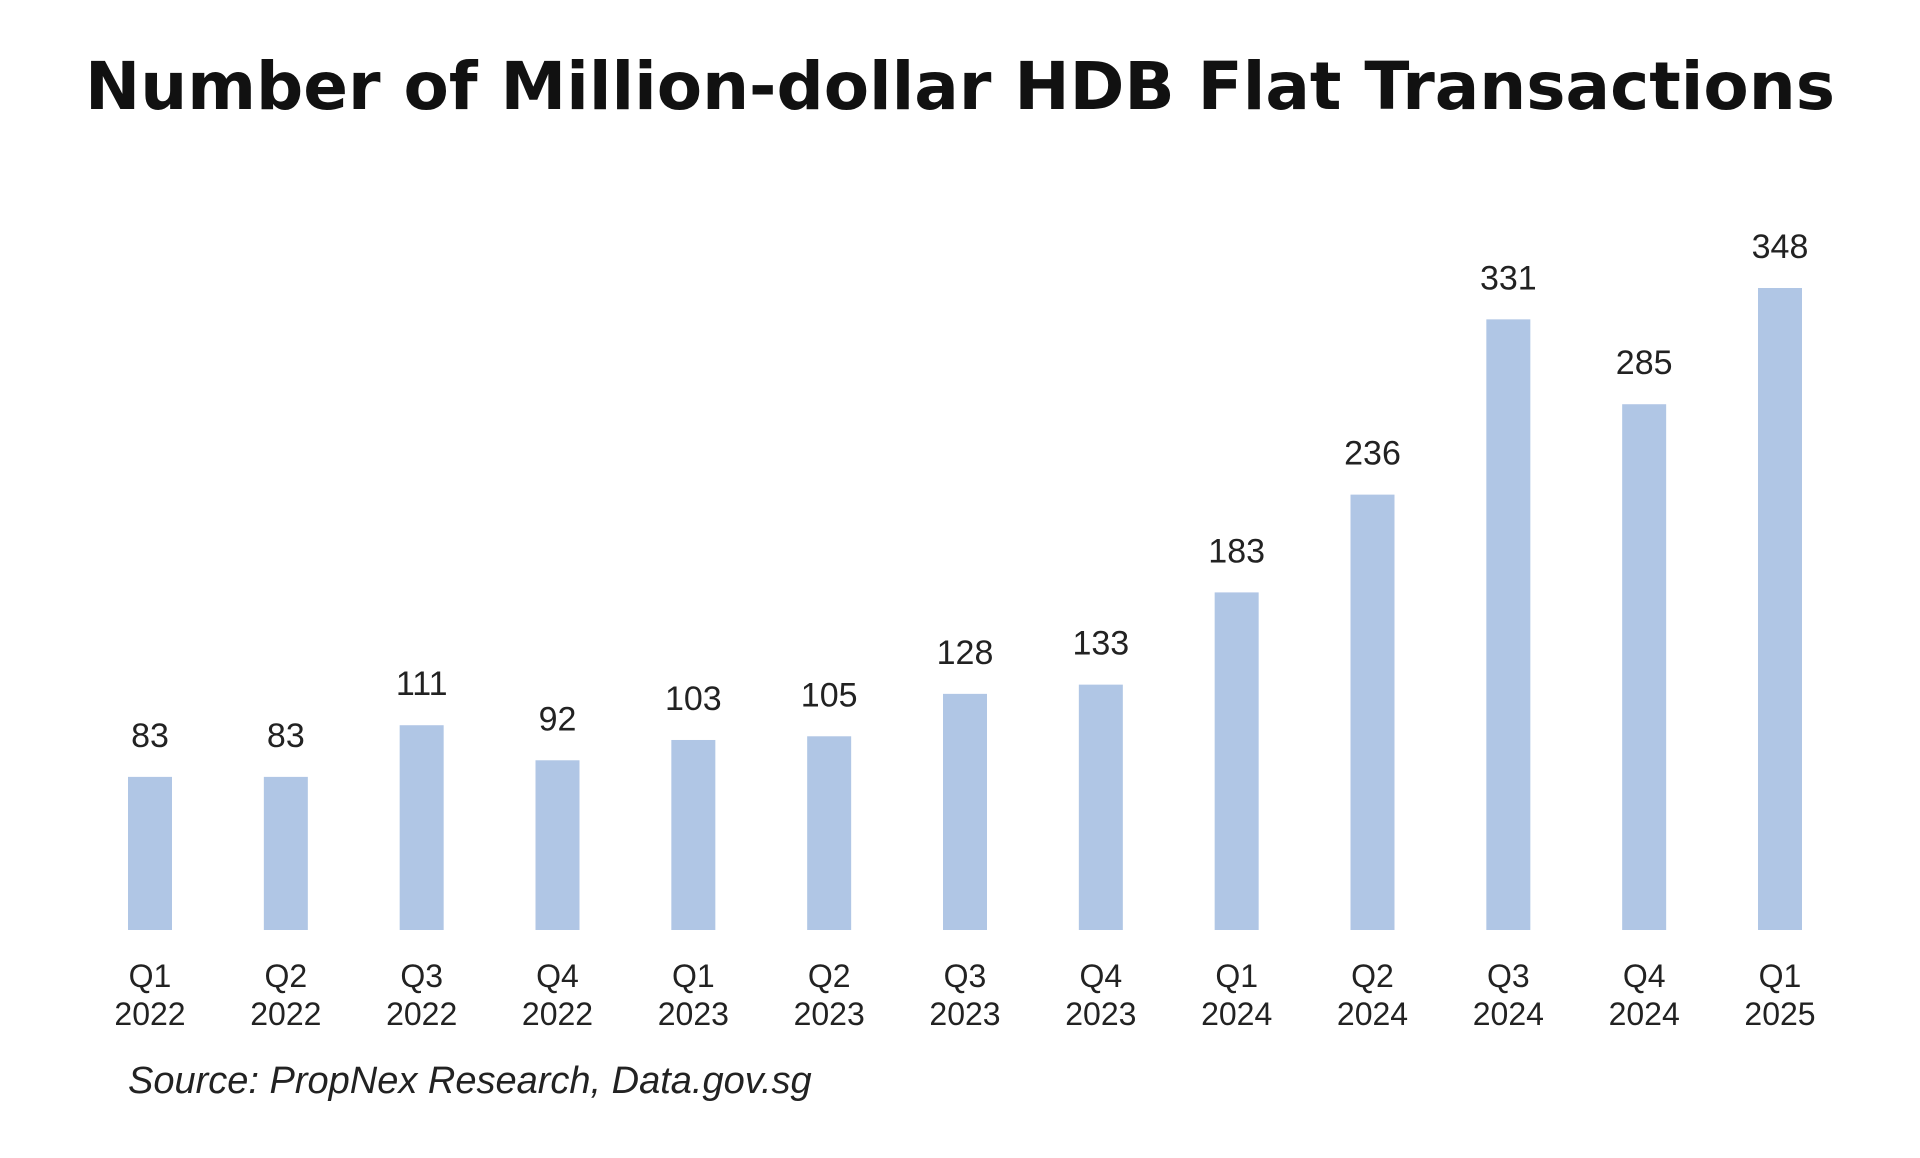  I want to click on bar-q1-2023, so click(693, 834).